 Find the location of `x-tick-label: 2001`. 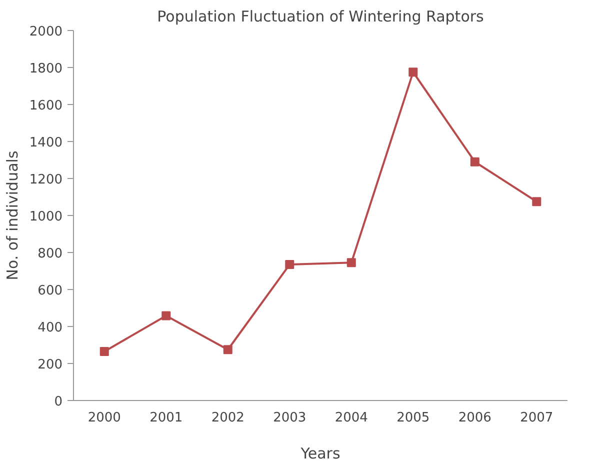

x-tick-label: 2001 is located at coordinates (166, 418).